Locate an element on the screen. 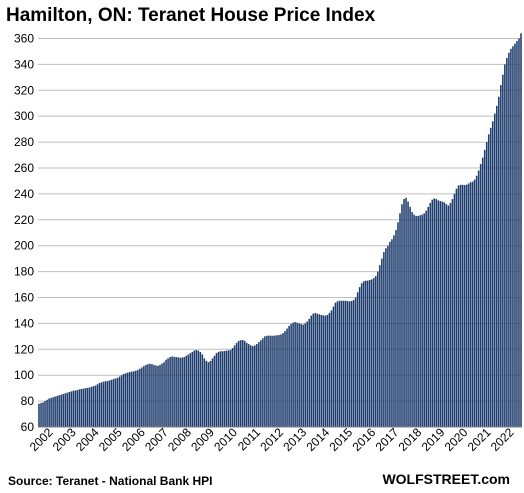 The width and height of the screenshot is (524, 493). x-tick-label: 2022 is located at coordinates (502, 439).